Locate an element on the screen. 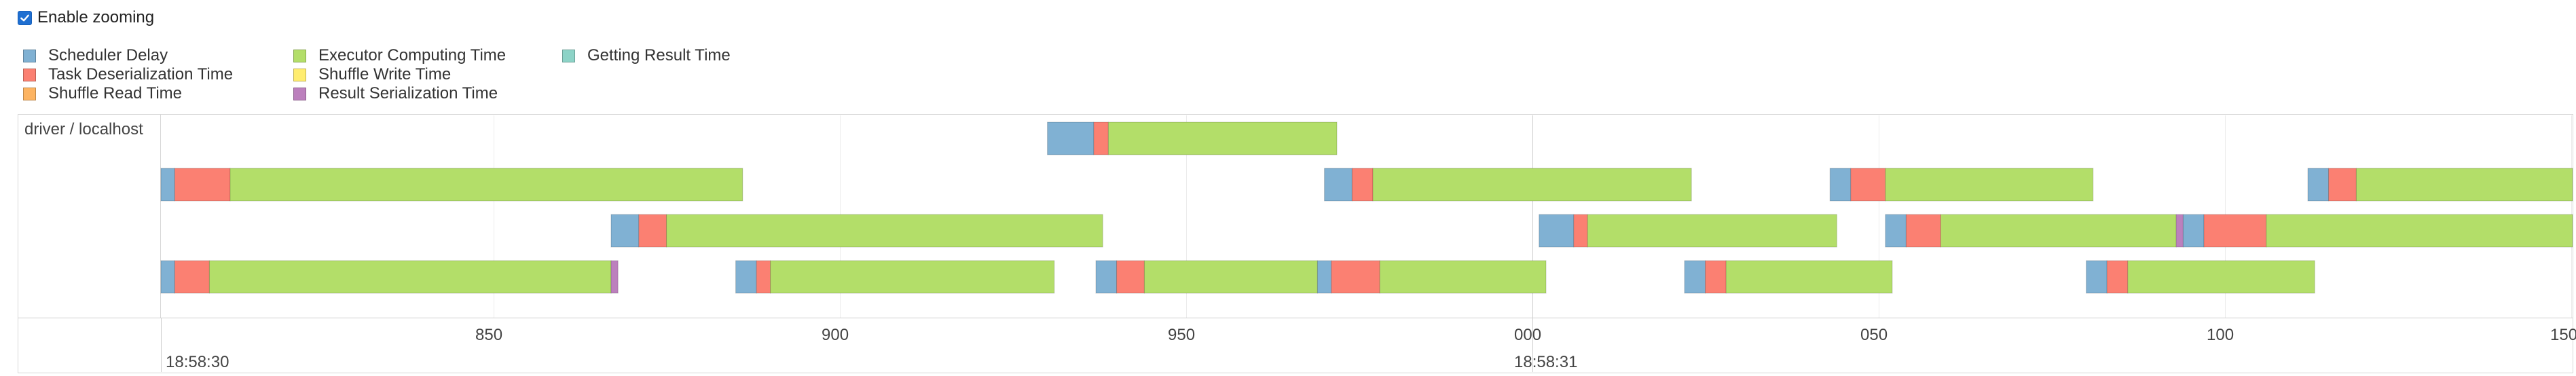 Image resolution: width=2576 pixels, height=376 pixels. legend-item-getting-result-time: Getting Result Time is located at coordinates (646, 55).